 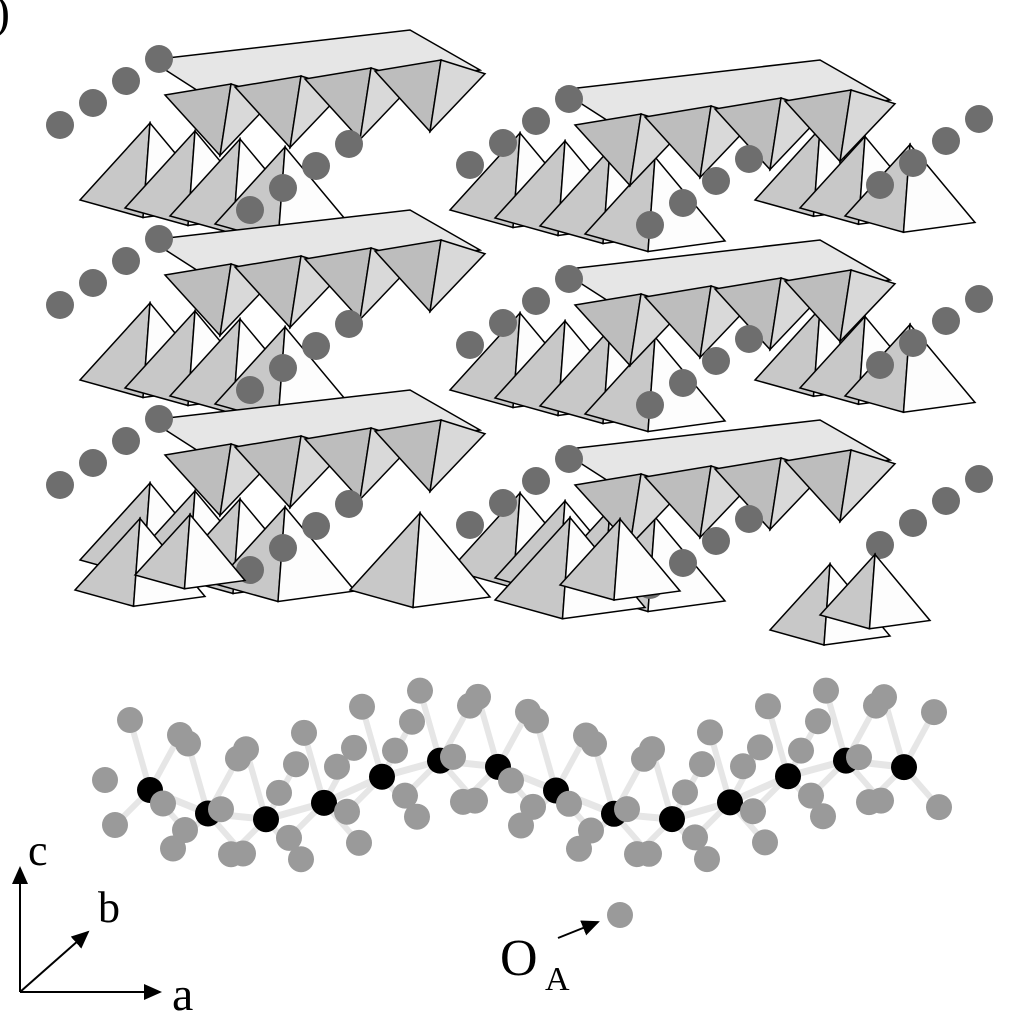 What do you see at coordinates (54, 961) in the screenshot?
I see `b-axis` at bounding box center [54, 961].